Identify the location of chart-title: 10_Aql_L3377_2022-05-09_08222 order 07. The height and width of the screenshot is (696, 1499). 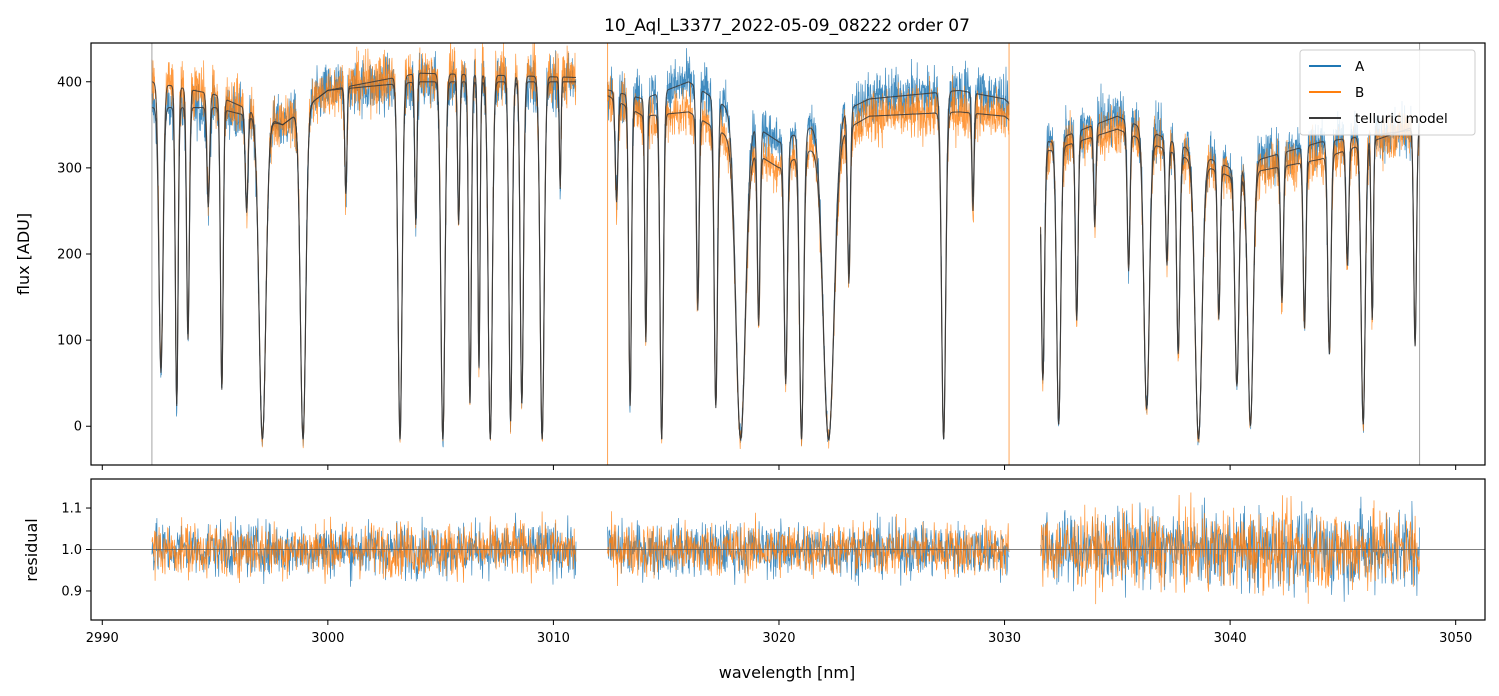
(787, 26).